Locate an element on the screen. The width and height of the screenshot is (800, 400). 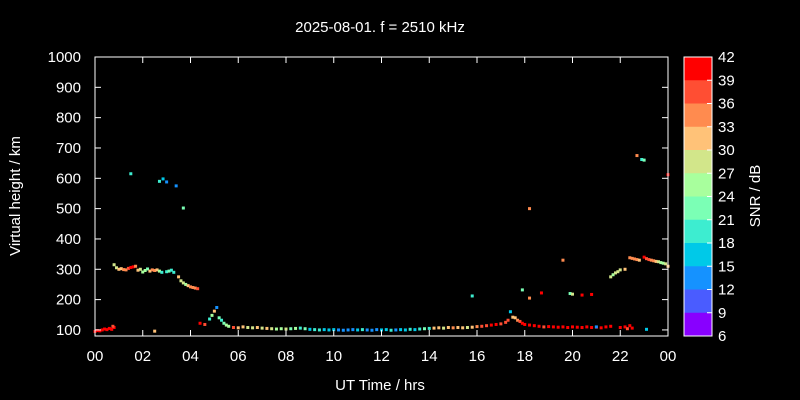
colorbar-tick-label: 27 is located at coordinates (726, 173).